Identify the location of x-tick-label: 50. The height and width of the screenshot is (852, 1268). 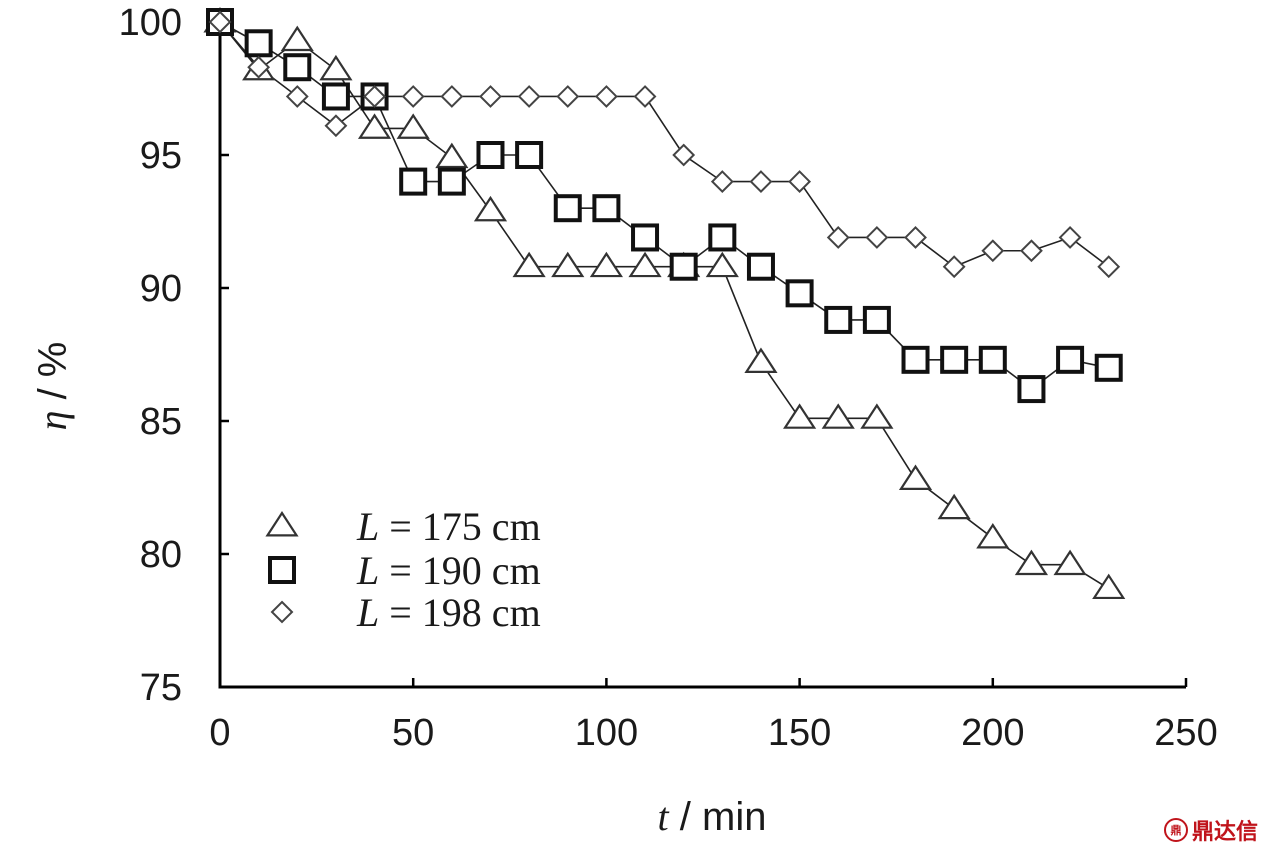
(413, 733).